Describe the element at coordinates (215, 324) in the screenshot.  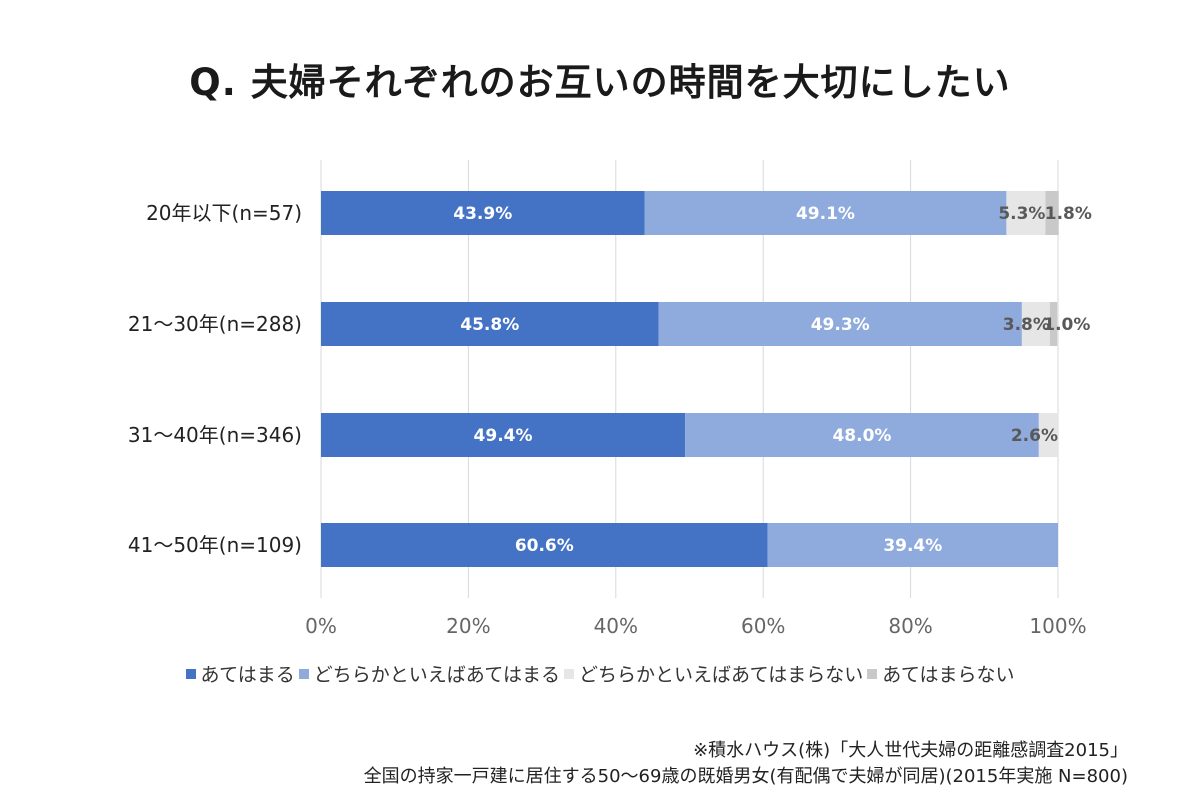
I see `category-label: 21〜30年(n=288)` at that location.